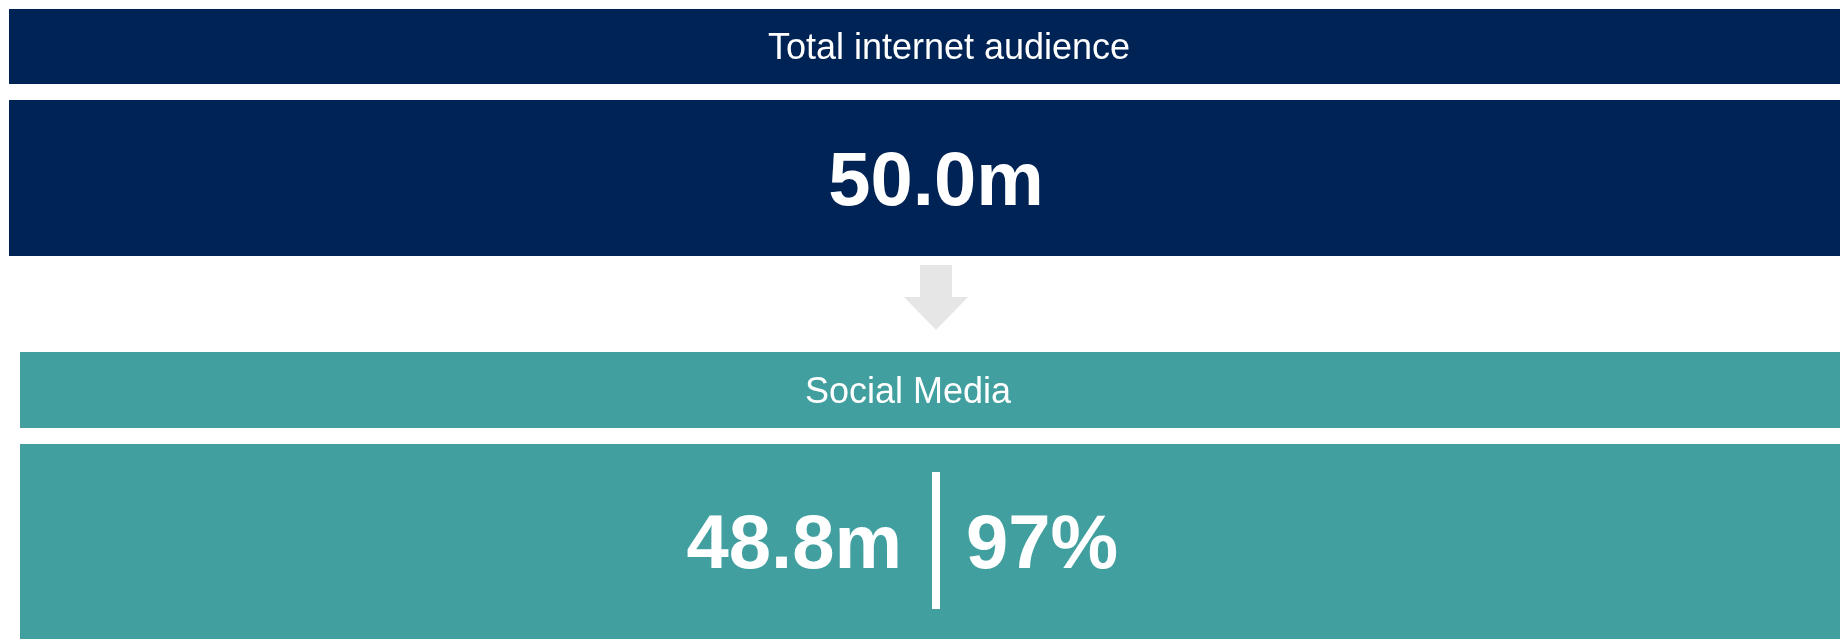 The image size is (1840, 639). Describe the element at coordinates (936, 178) in the screenshot. I see `data-label: 50.0m` at that location.